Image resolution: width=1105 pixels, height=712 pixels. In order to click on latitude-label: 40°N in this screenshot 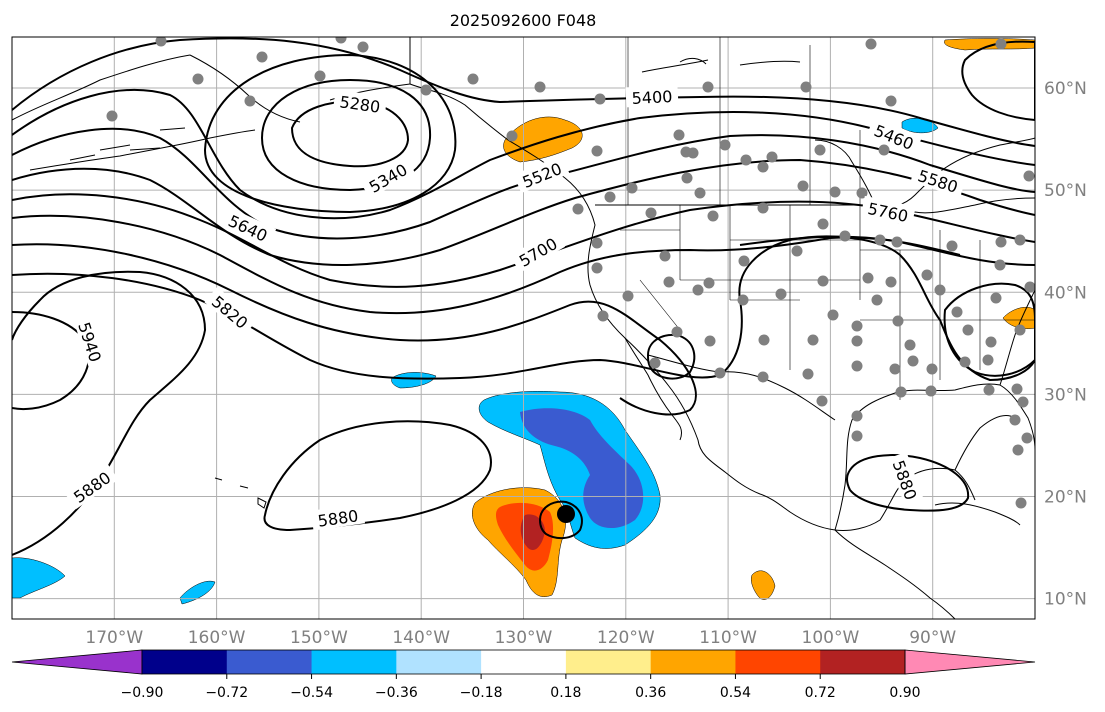, I will do `click(1065, 293)`.